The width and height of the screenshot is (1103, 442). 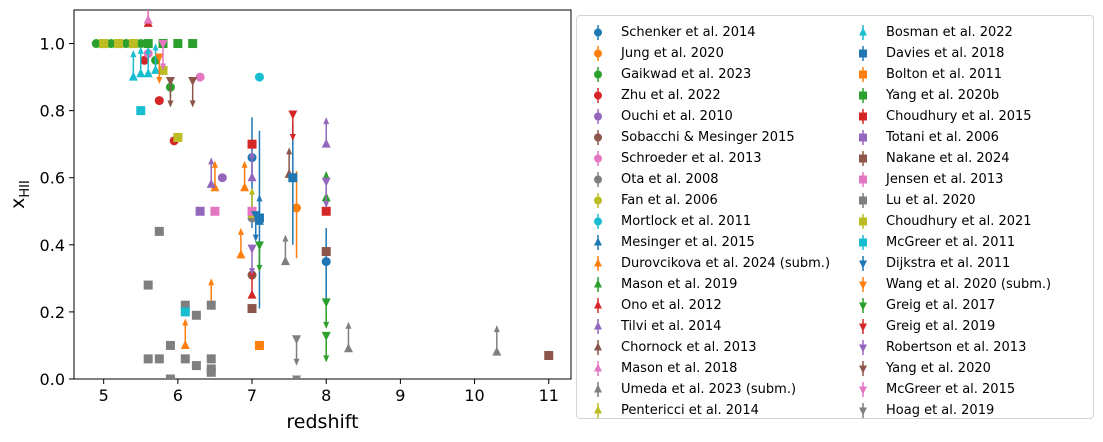 What do you see at coordinates (706, 53) in the screenshot?
I see `legend-item: Jung et al. 2020` at bounding box center [706, 53].